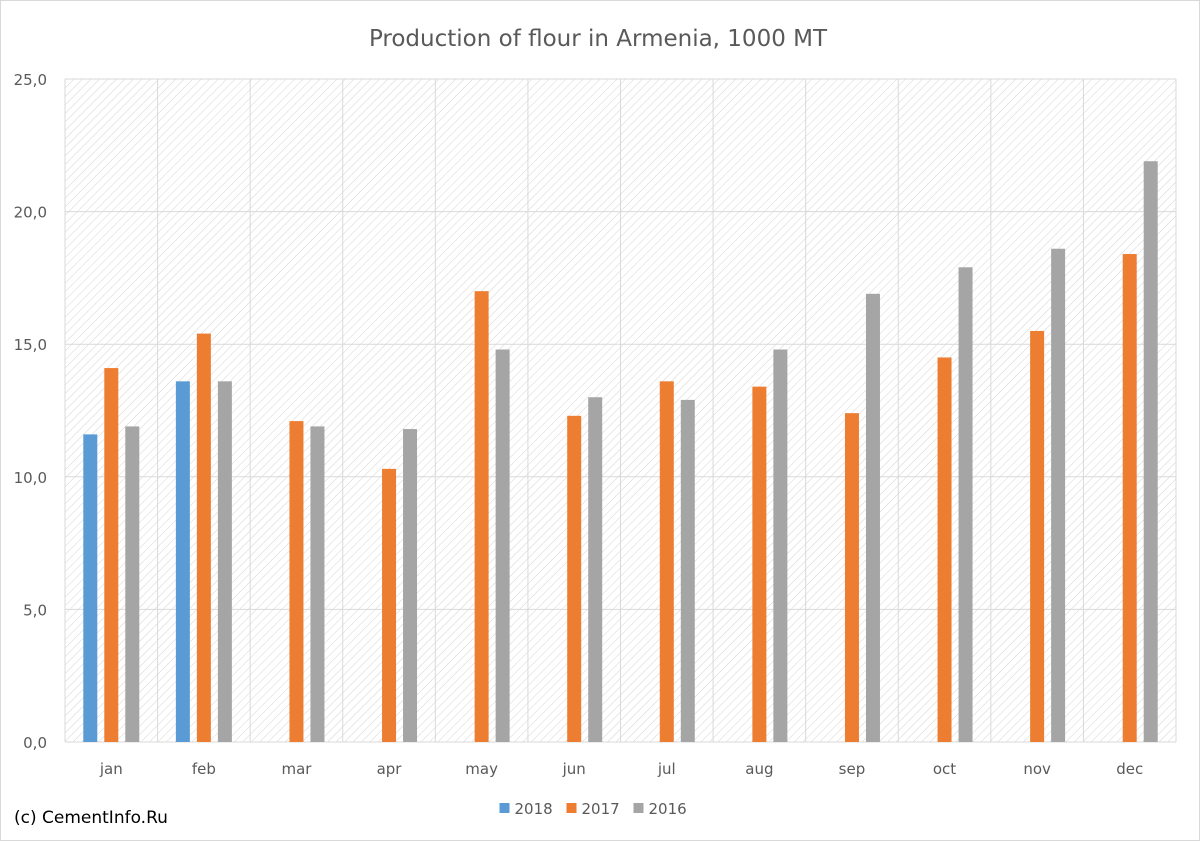 Image resolution: width=1200 pixels, height=841 pixels. I want to click on legend-swatch-2016, so click(638, 808).